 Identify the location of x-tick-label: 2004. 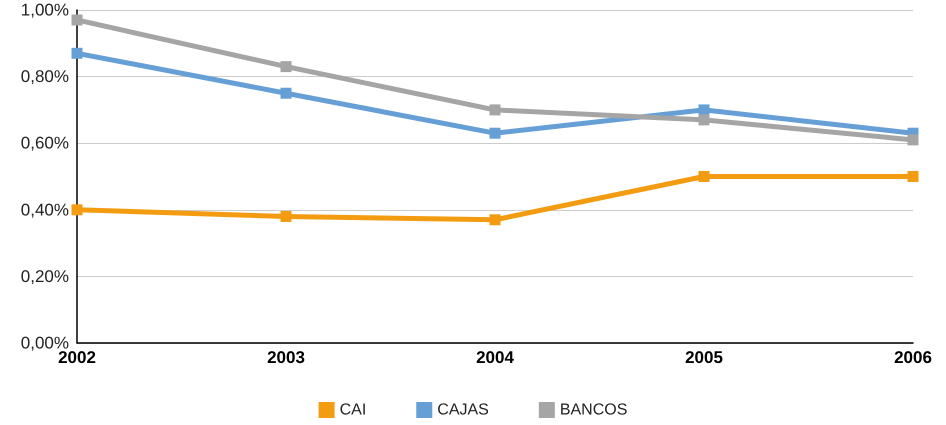
(495, 357).